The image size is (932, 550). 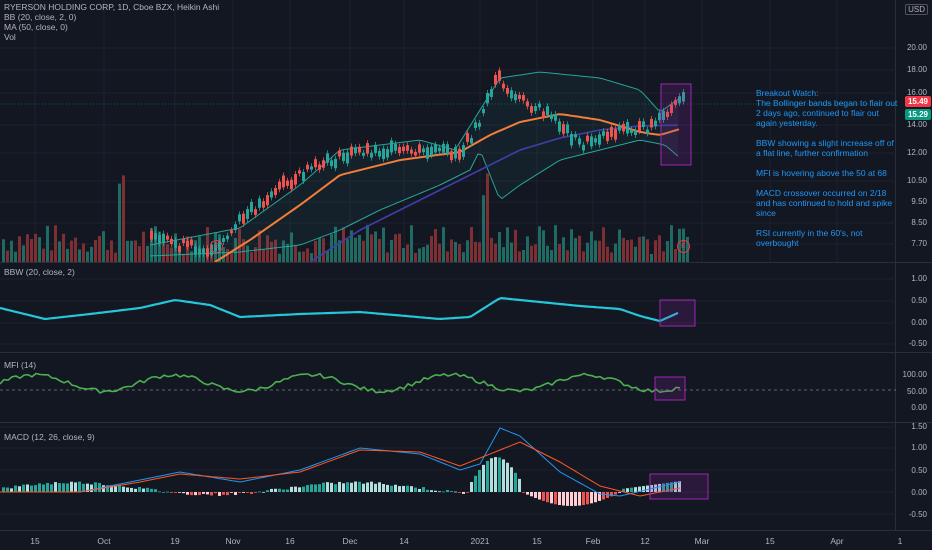 I want to click on mfi-chart, so click(x=466, y=387).